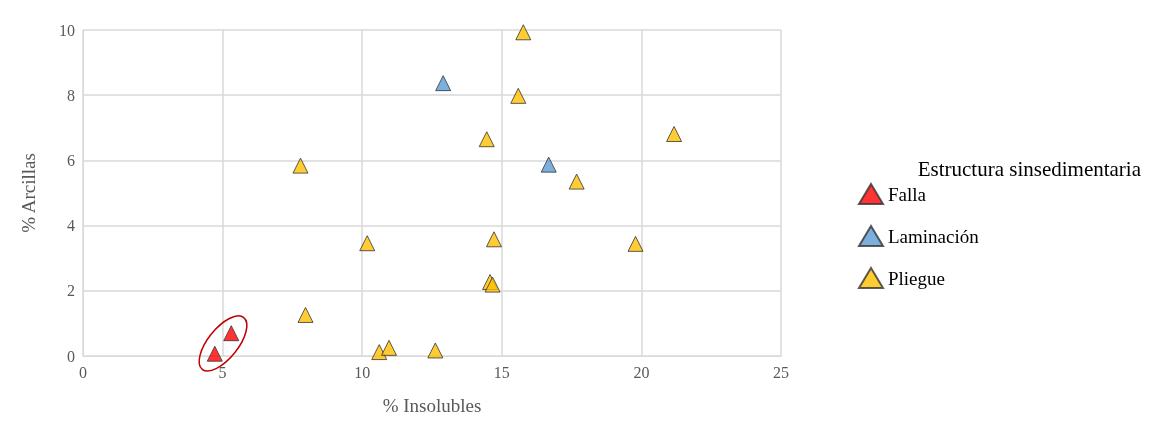 This screenshot has width=1162, height=433. I want to click on x-tick-label: 5, so click(222, 372).